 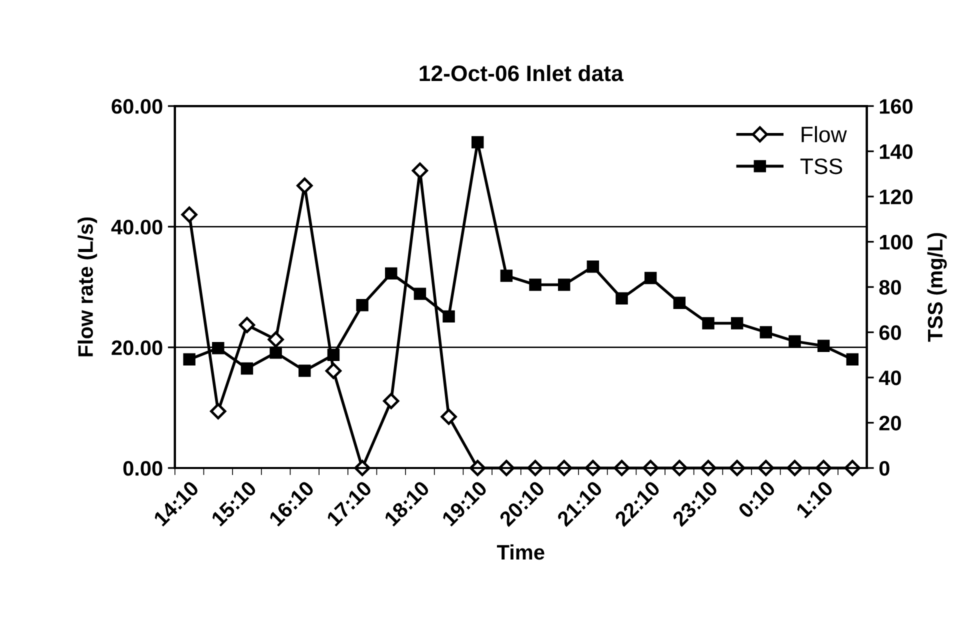 What do you see at coordinates (821, 166) in the screenshot?
I see `legend-label: TSS` at bounding box center [821, 166].